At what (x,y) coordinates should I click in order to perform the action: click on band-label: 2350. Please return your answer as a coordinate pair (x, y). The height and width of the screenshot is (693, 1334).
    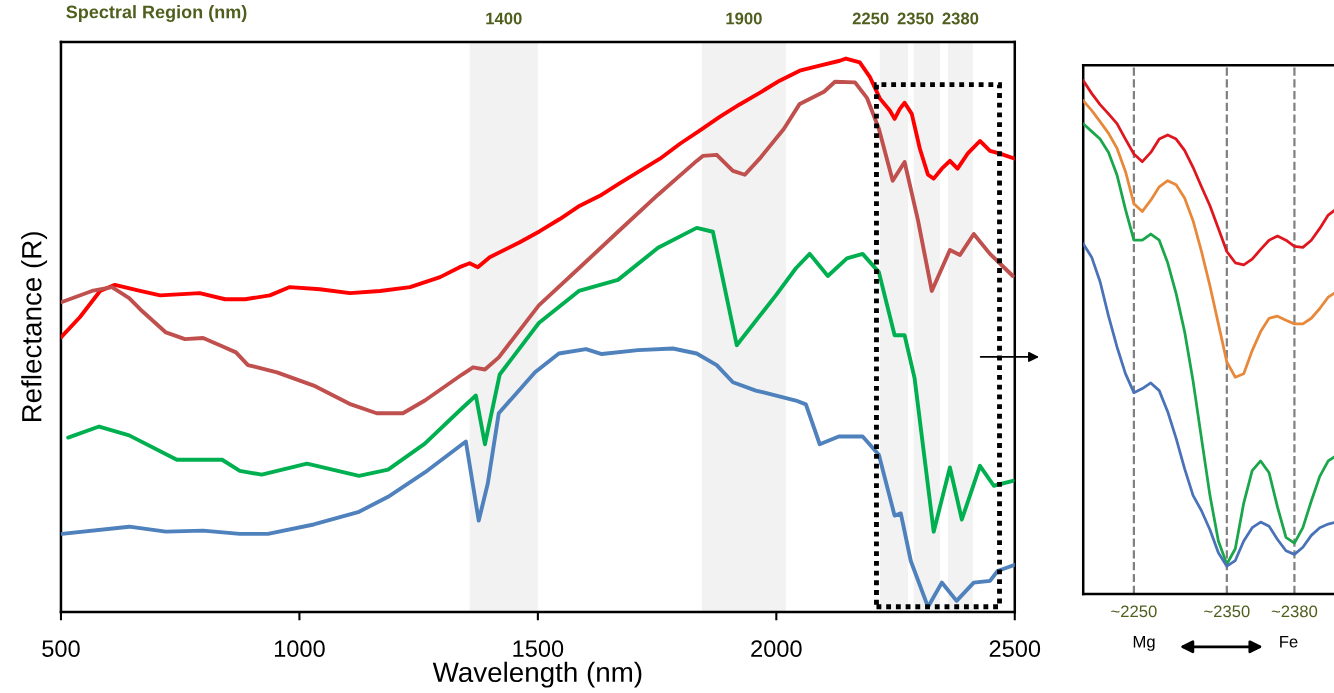
    Looking at the image, I should click on (915, 18).